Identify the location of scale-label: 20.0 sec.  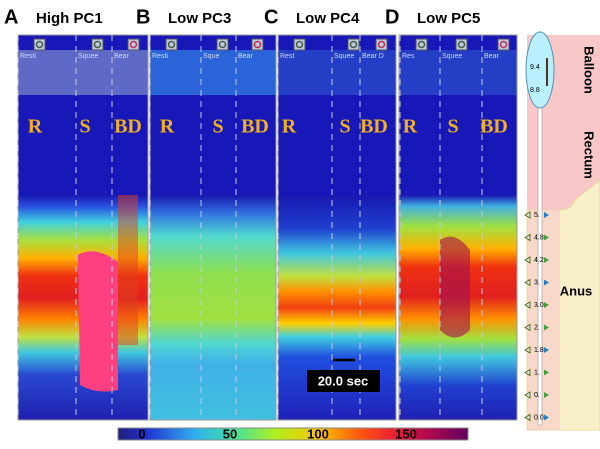
(343, 380).